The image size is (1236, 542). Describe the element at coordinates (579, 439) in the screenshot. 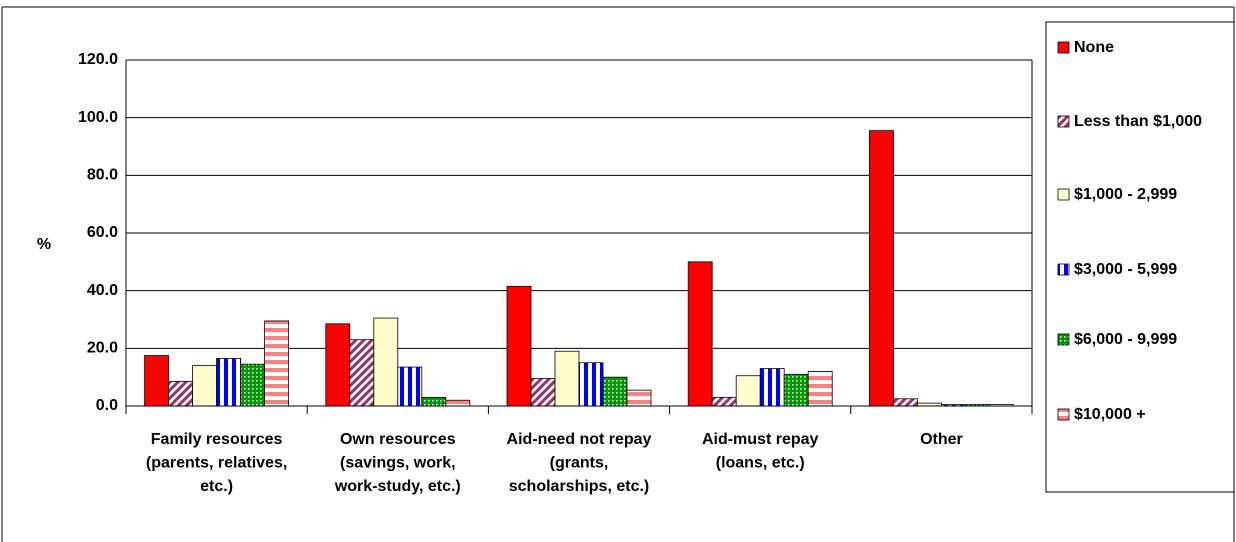

I see `text-line: Aid-need not repay` at that location.